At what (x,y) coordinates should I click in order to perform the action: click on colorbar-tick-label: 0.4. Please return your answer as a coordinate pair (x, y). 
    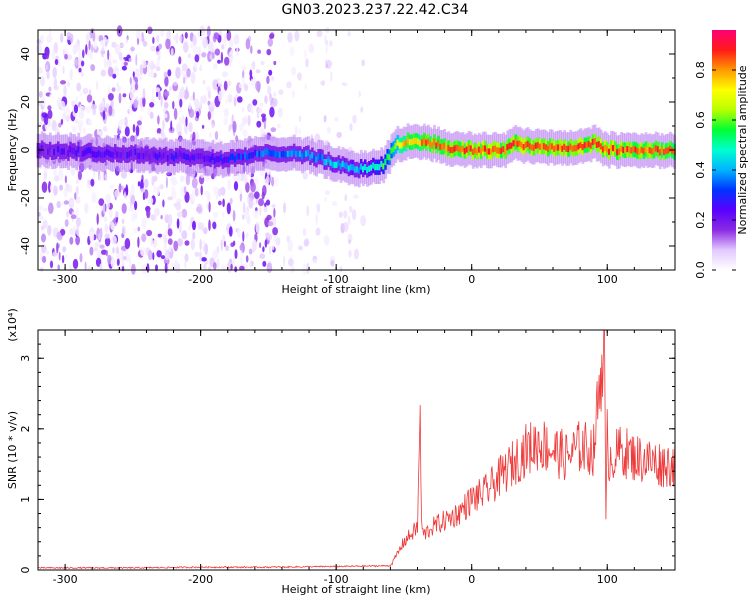
    Looking at the image, I should click on (700, 170).